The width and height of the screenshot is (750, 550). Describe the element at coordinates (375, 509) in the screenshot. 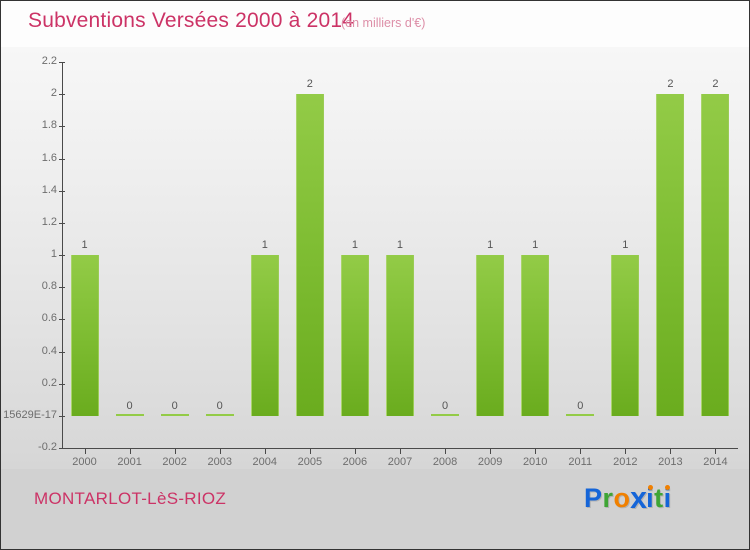

I see `chart-footer: MONTARLOT-LèS-RIOZ Proxiti` at that location.